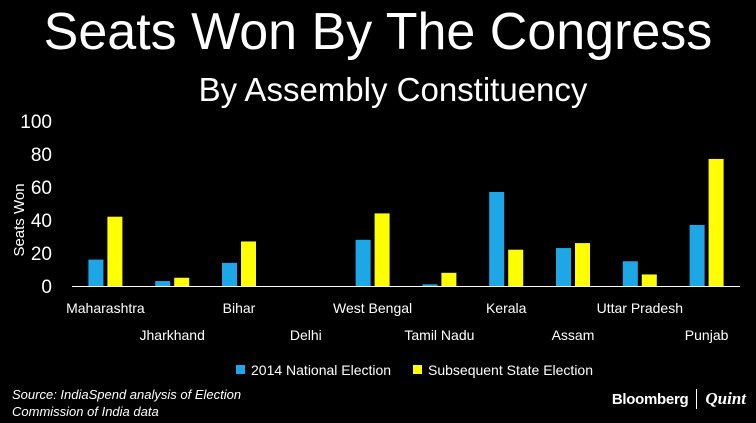 Image resolution: width=756 pixels, height=423 pixels. What do you see at coordinates (172, 335) in the screenshot?
I see `x-category-label: Jharkhand` at bounding box center [172, 335].